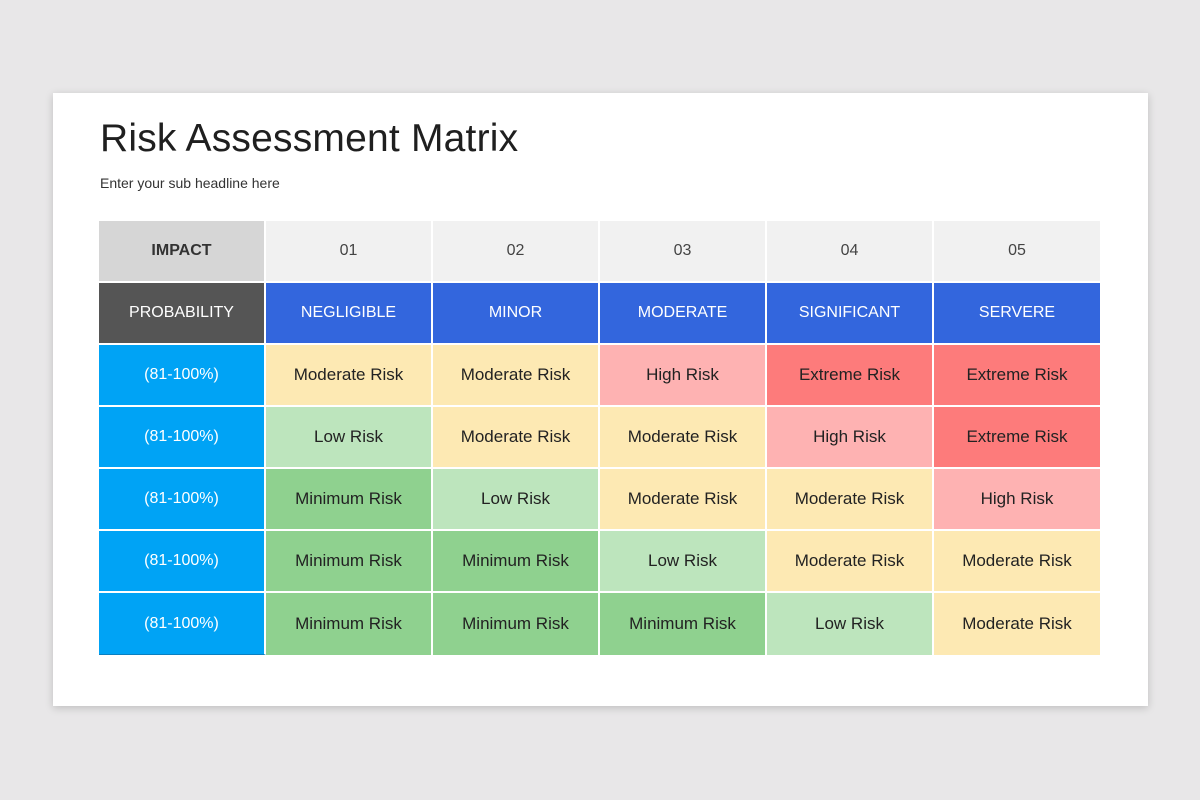 This screenshot has width=1200, height=800. What do you see at coordinates (516, 252) in the screenshot?
I see `impact-level-2: 02` at bounding box center [516, 252].